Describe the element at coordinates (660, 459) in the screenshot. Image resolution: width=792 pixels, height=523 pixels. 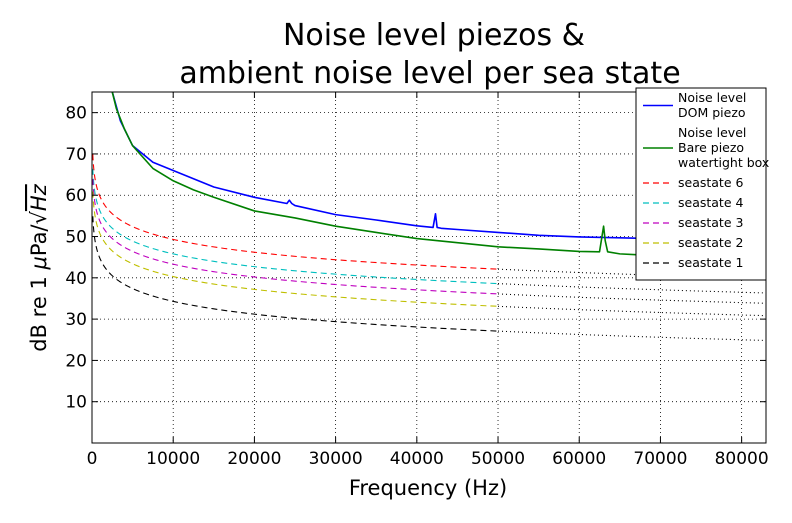
I see `x-tick-label: 70000` at that location.